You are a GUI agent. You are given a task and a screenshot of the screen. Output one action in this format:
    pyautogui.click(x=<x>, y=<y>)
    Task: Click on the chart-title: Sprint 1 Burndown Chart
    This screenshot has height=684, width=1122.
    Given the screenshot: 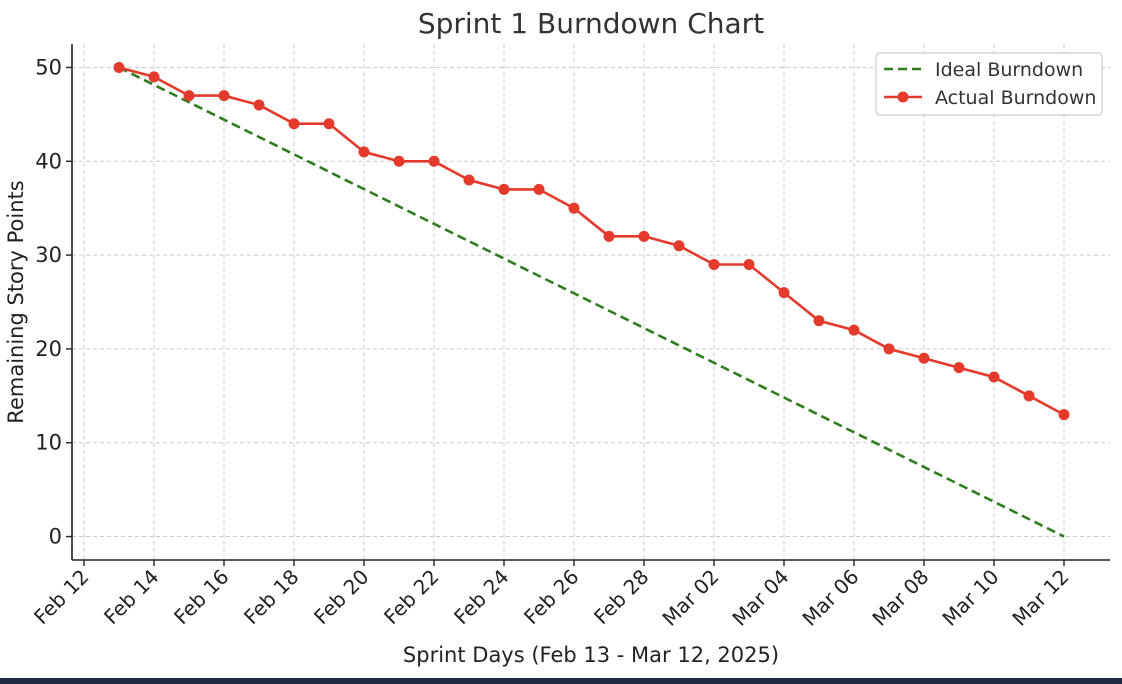 What is the action you would take?
    pyautogui.click(x=591, y=23)
    